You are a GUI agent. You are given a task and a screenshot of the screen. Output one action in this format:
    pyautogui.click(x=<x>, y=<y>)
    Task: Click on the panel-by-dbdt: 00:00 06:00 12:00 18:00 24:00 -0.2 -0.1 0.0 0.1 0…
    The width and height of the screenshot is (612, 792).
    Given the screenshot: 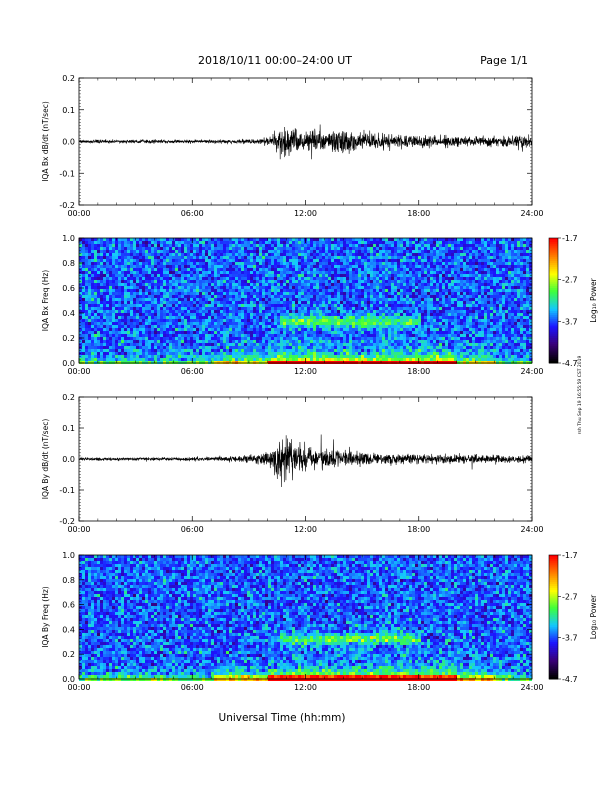 What is the action you would take?
    pyautogui.click(x=292, y=463)
    